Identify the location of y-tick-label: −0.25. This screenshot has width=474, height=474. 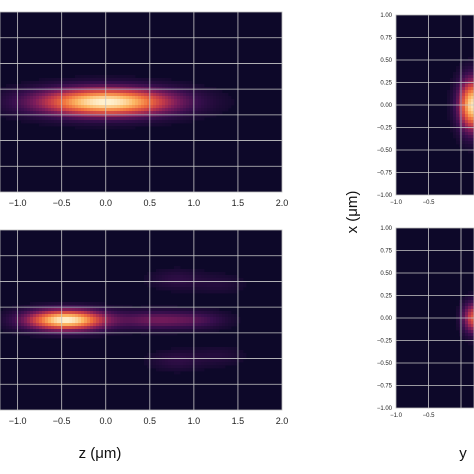
(385, 129).